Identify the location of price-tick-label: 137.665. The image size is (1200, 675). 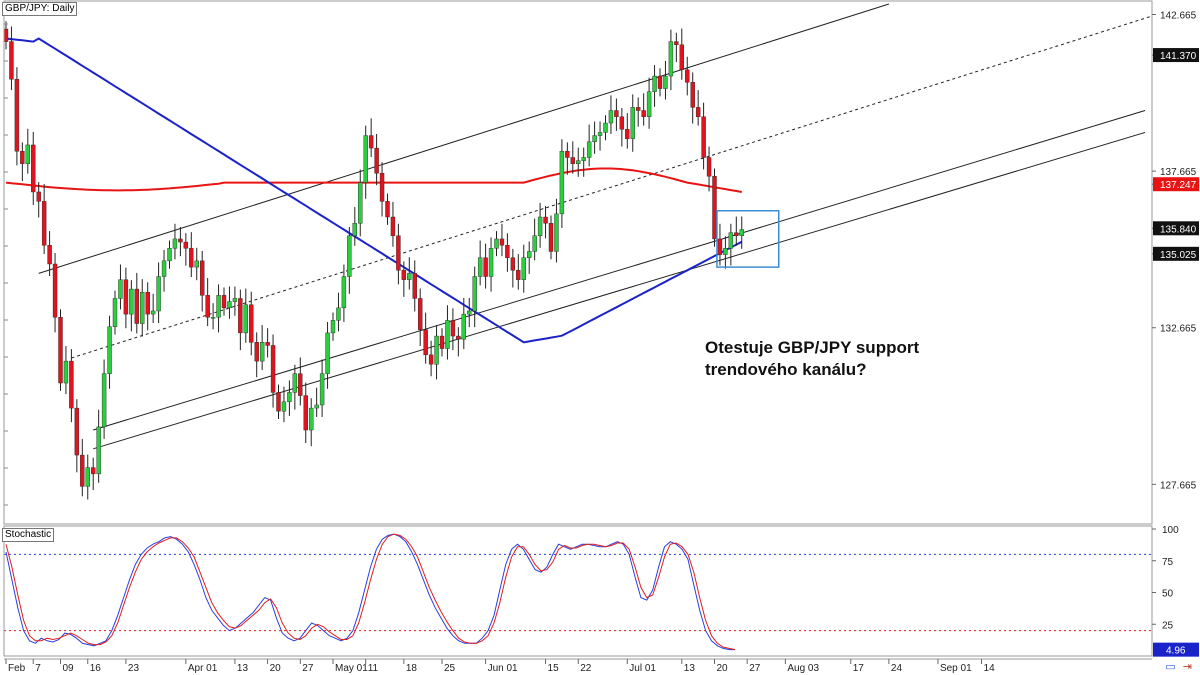
(1178, 172).